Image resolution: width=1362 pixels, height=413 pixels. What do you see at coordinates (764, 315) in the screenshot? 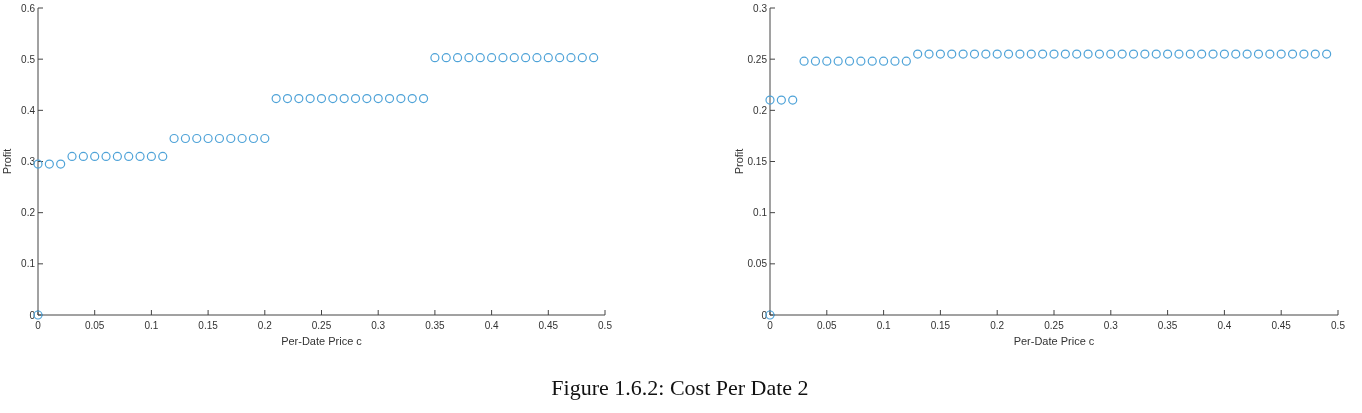
I see `y-tick-label: 0` at bounding box center [764, 315].